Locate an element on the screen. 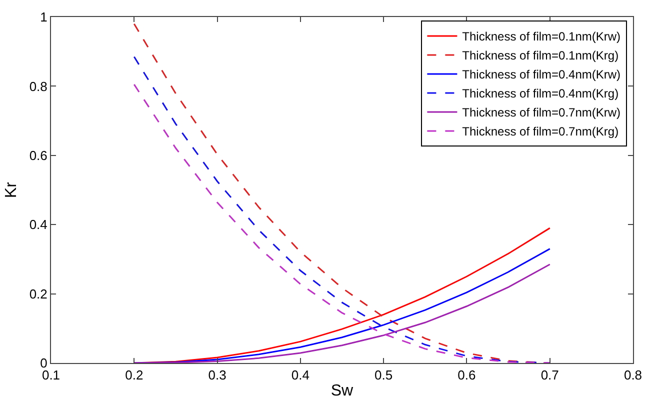 The image size is (652, 406). x-tick-label: 0.3 is located at coordinates (217, 375).